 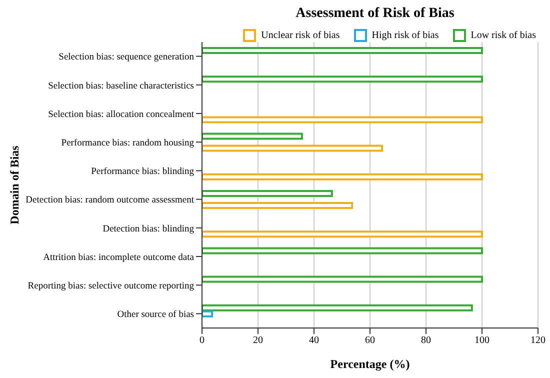 I want to click on y-tick-label: Detection bias: blinding, so click(x=148, y=229).